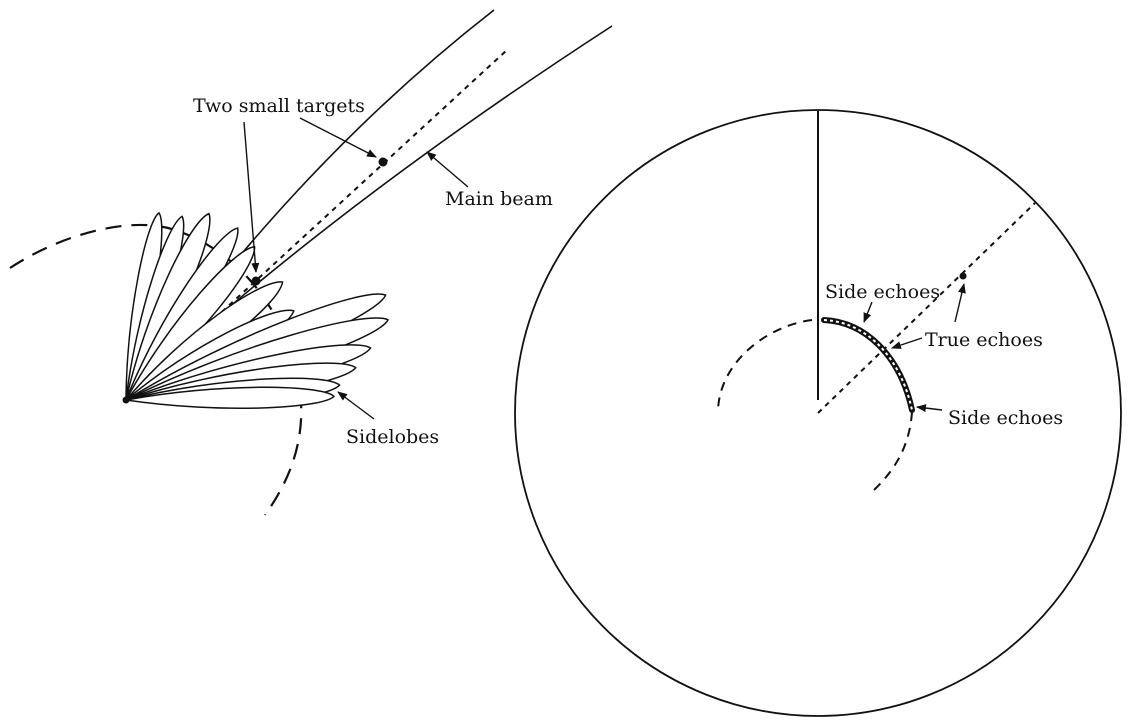  What do you see at coordinates (1005, 418) in the screenshot?
I see `label-side-echoes-lower: Side echoes` at bounding box center [1005, 418].